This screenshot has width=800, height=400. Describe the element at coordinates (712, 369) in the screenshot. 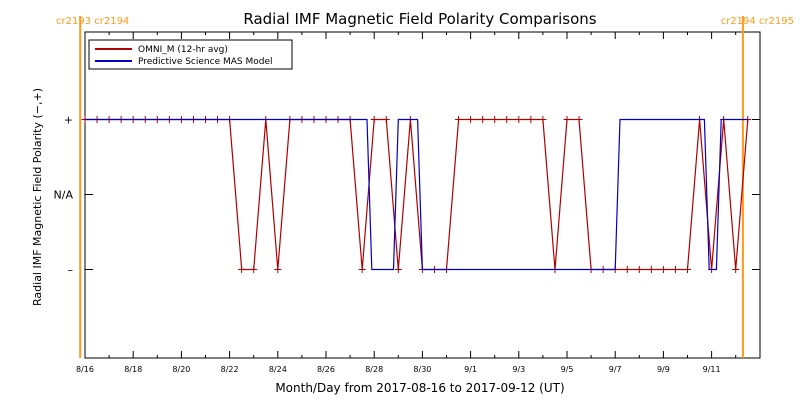

I see `x-tick-label: 9/11` at that location.